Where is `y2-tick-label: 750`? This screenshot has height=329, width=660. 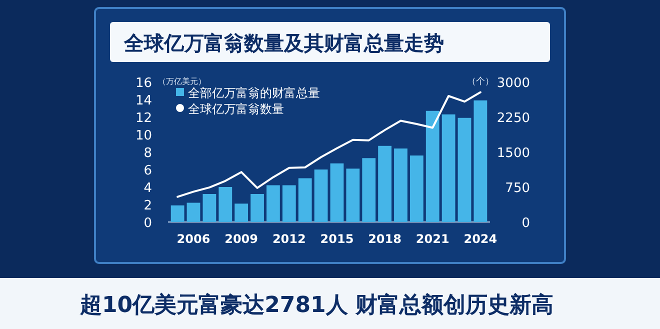 y2-tick-label: 750 is located at coordinates (517, 188).